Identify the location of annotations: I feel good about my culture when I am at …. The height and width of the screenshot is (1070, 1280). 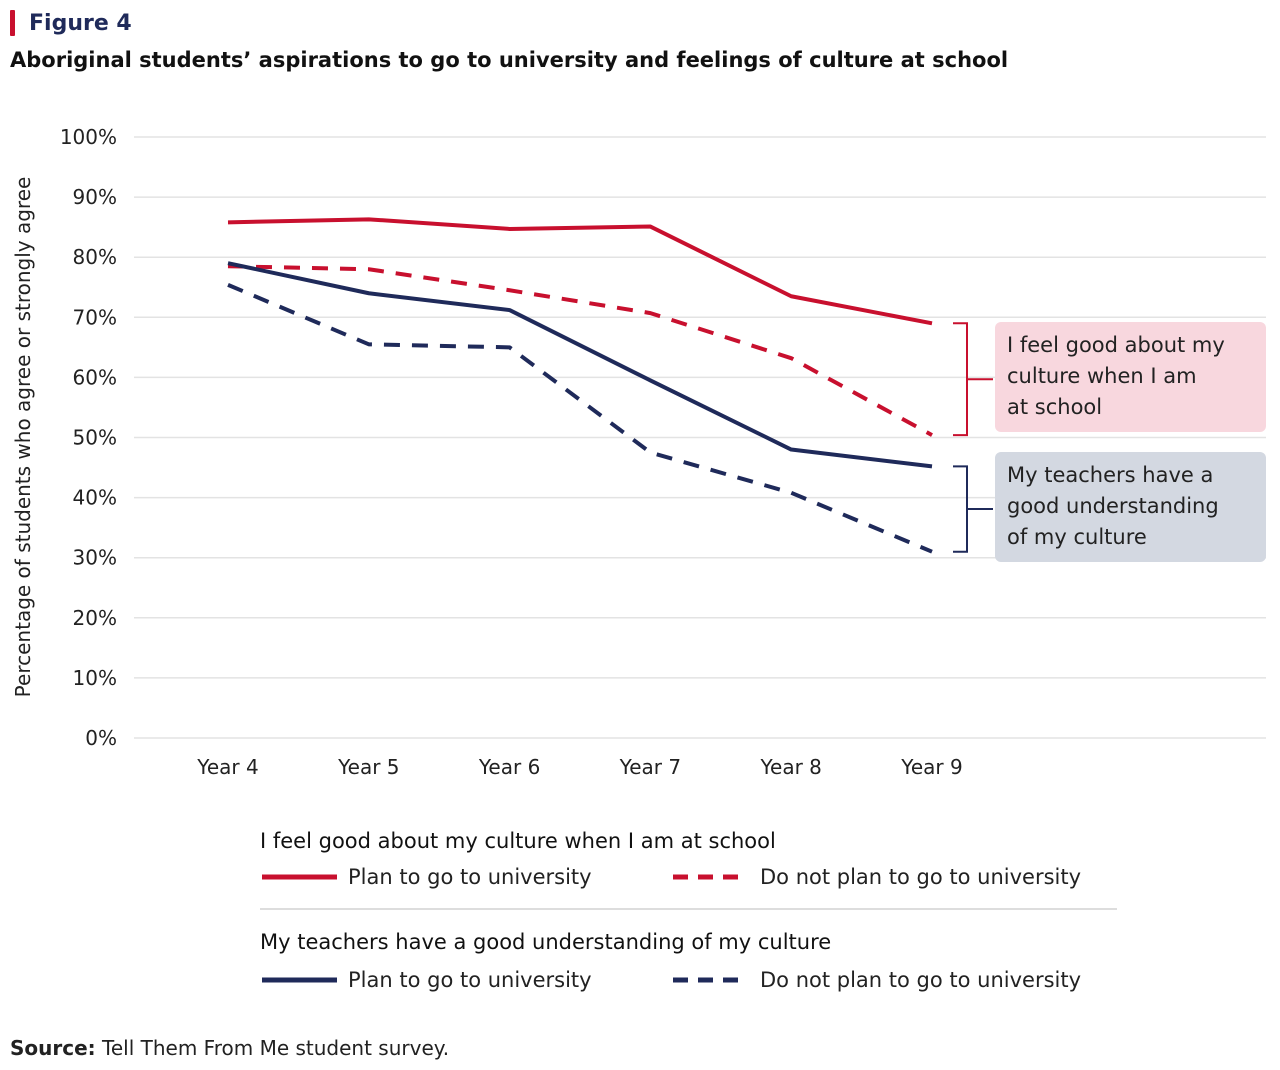
(1109, 442).